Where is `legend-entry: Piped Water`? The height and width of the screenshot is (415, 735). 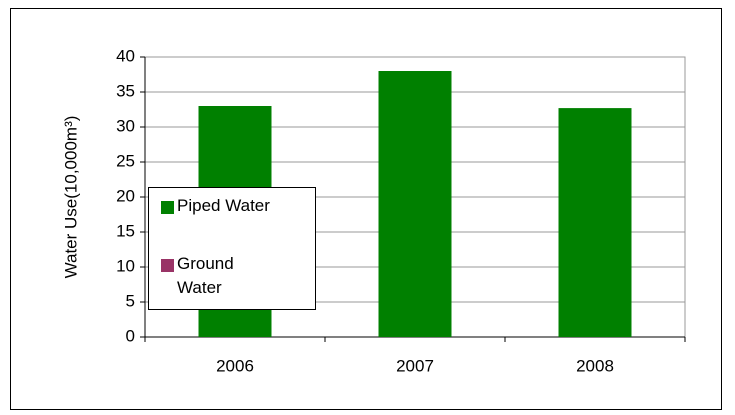
legend-entry: Piped Water is located at coordinates (238, 207).